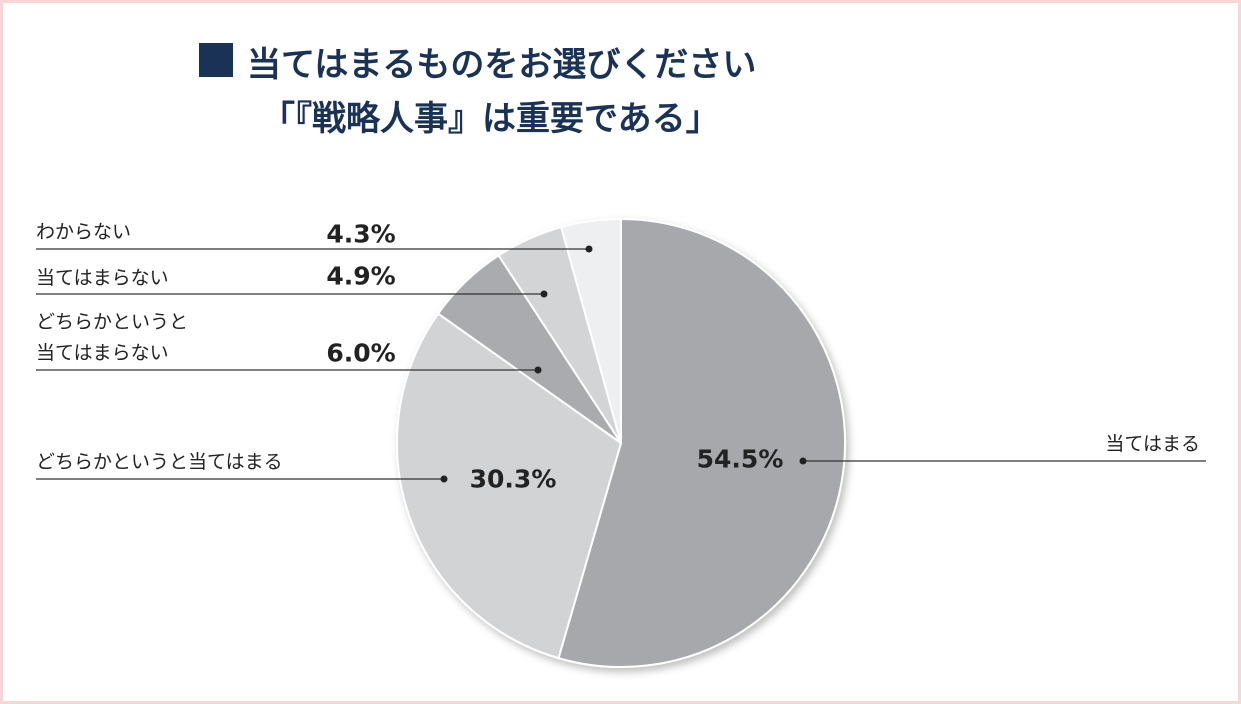 The width and height of the screenshot is (1241, 704). I want to click on value-label: 4.9%, so click(361, 276).